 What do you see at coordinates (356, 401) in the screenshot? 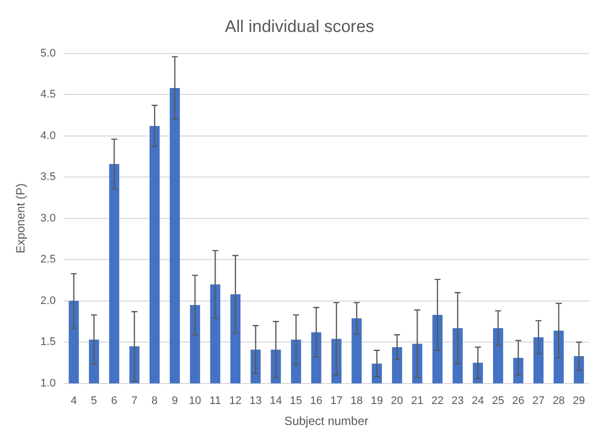
I see `x-tick-label: 18` at bounding box center [356, 401].